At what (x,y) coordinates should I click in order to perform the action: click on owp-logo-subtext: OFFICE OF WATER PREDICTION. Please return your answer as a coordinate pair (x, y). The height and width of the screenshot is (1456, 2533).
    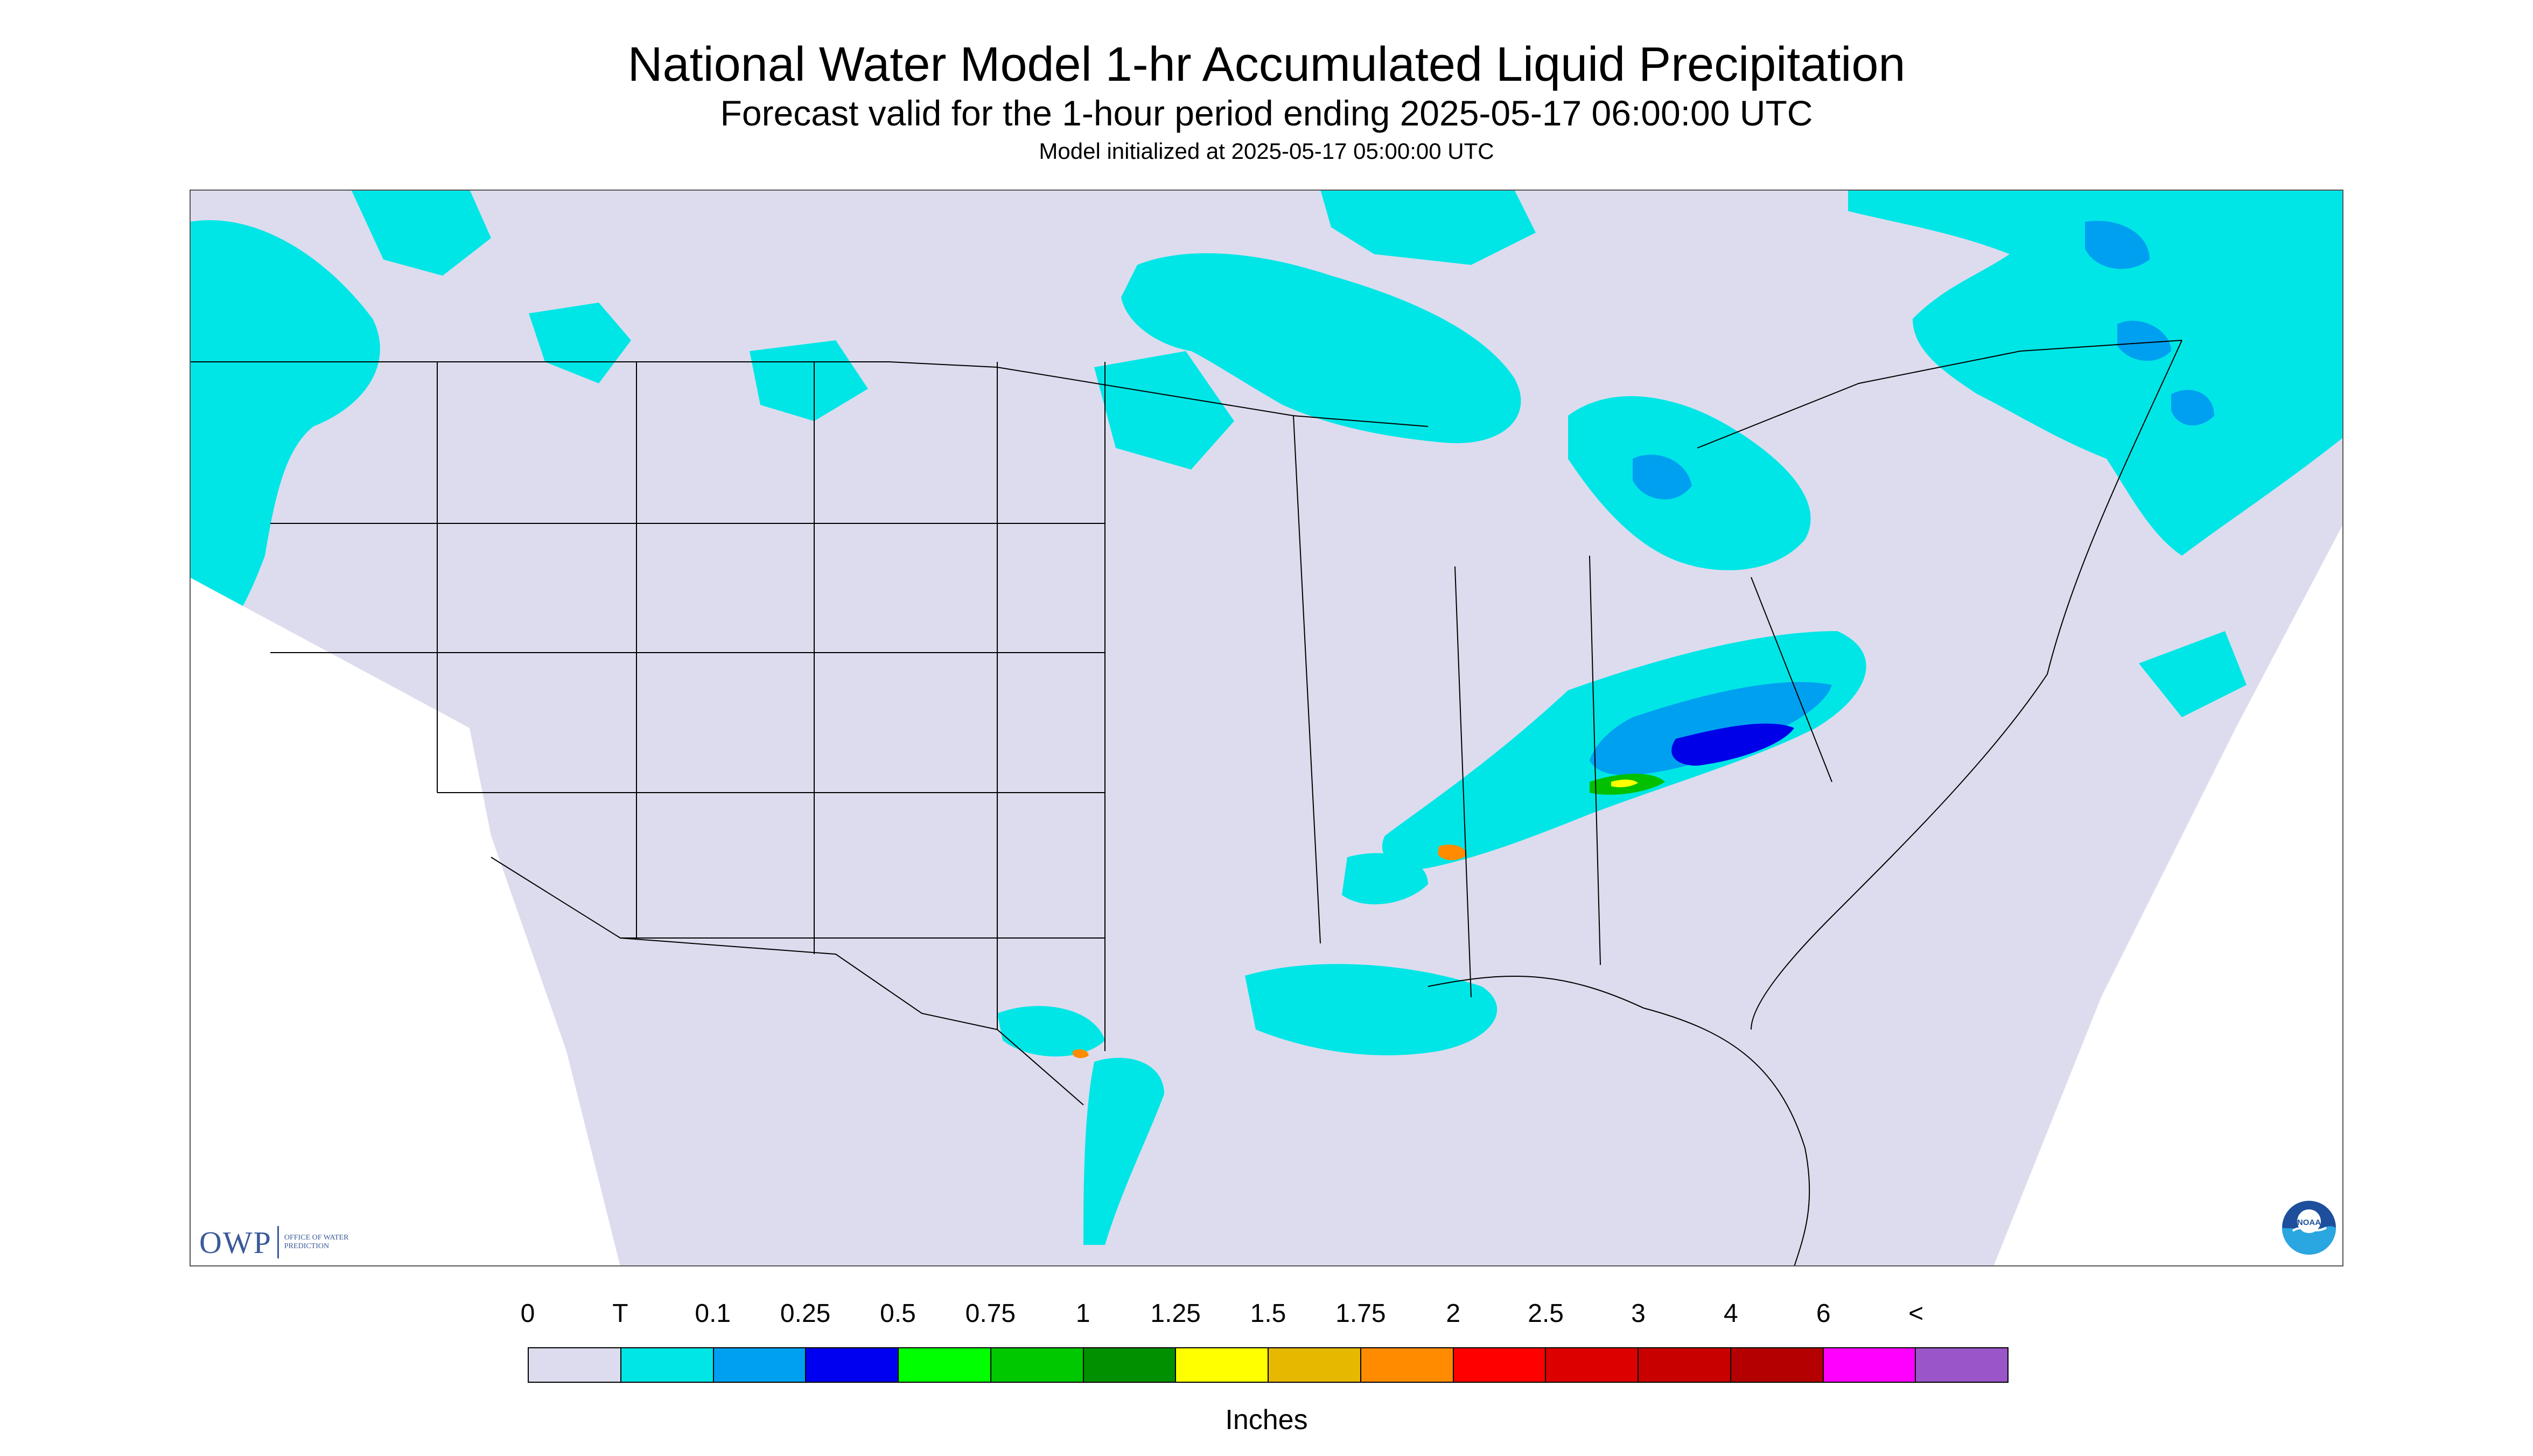
    Looking at the image, I should click on (316, 1242).